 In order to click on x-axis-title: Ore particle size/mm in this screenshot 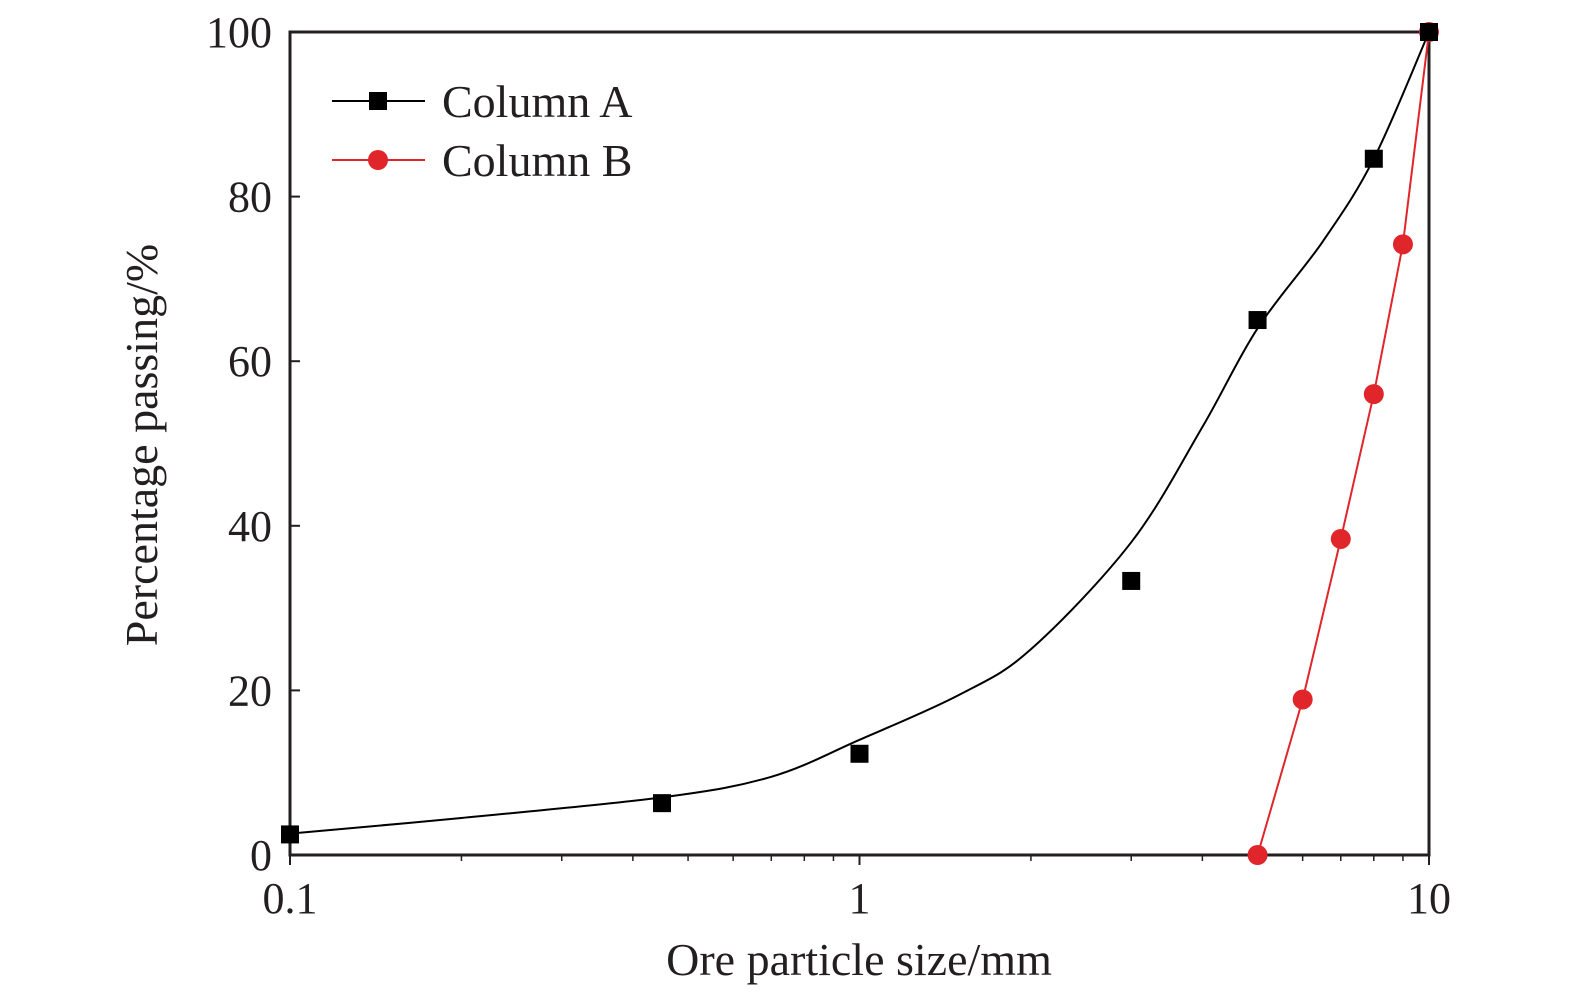, I will do `click(859, 959)`.